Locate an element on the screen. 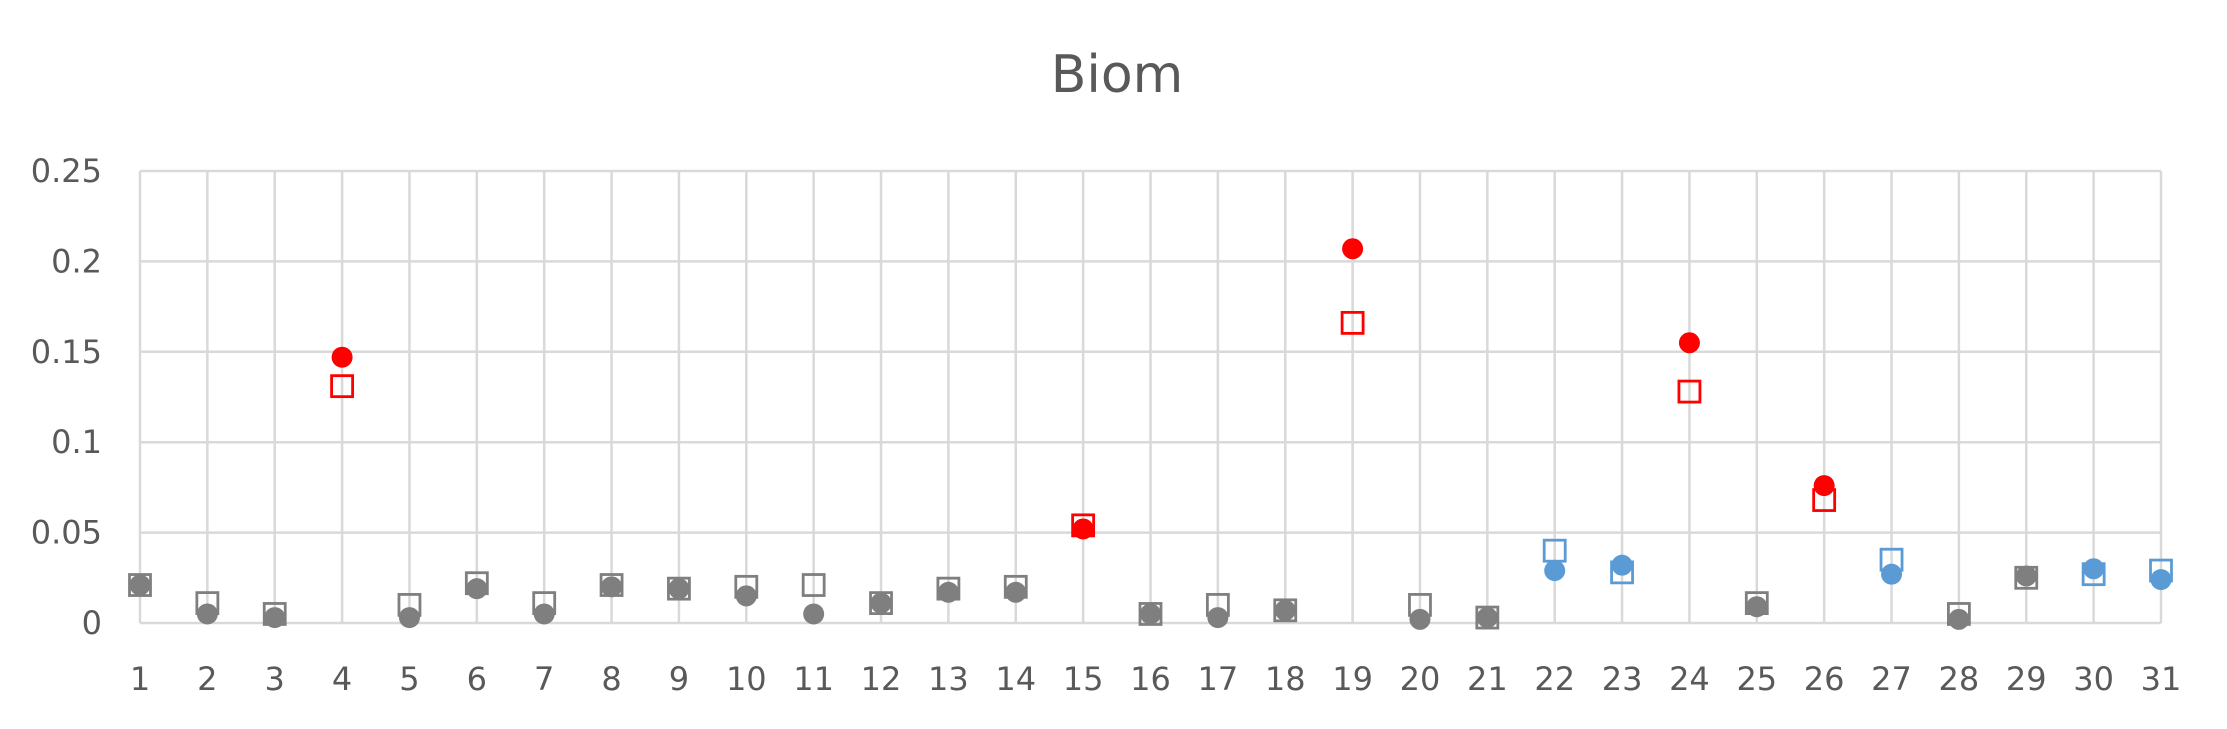  y-tick-label: 0.15 is located at coordinates (66, 352).